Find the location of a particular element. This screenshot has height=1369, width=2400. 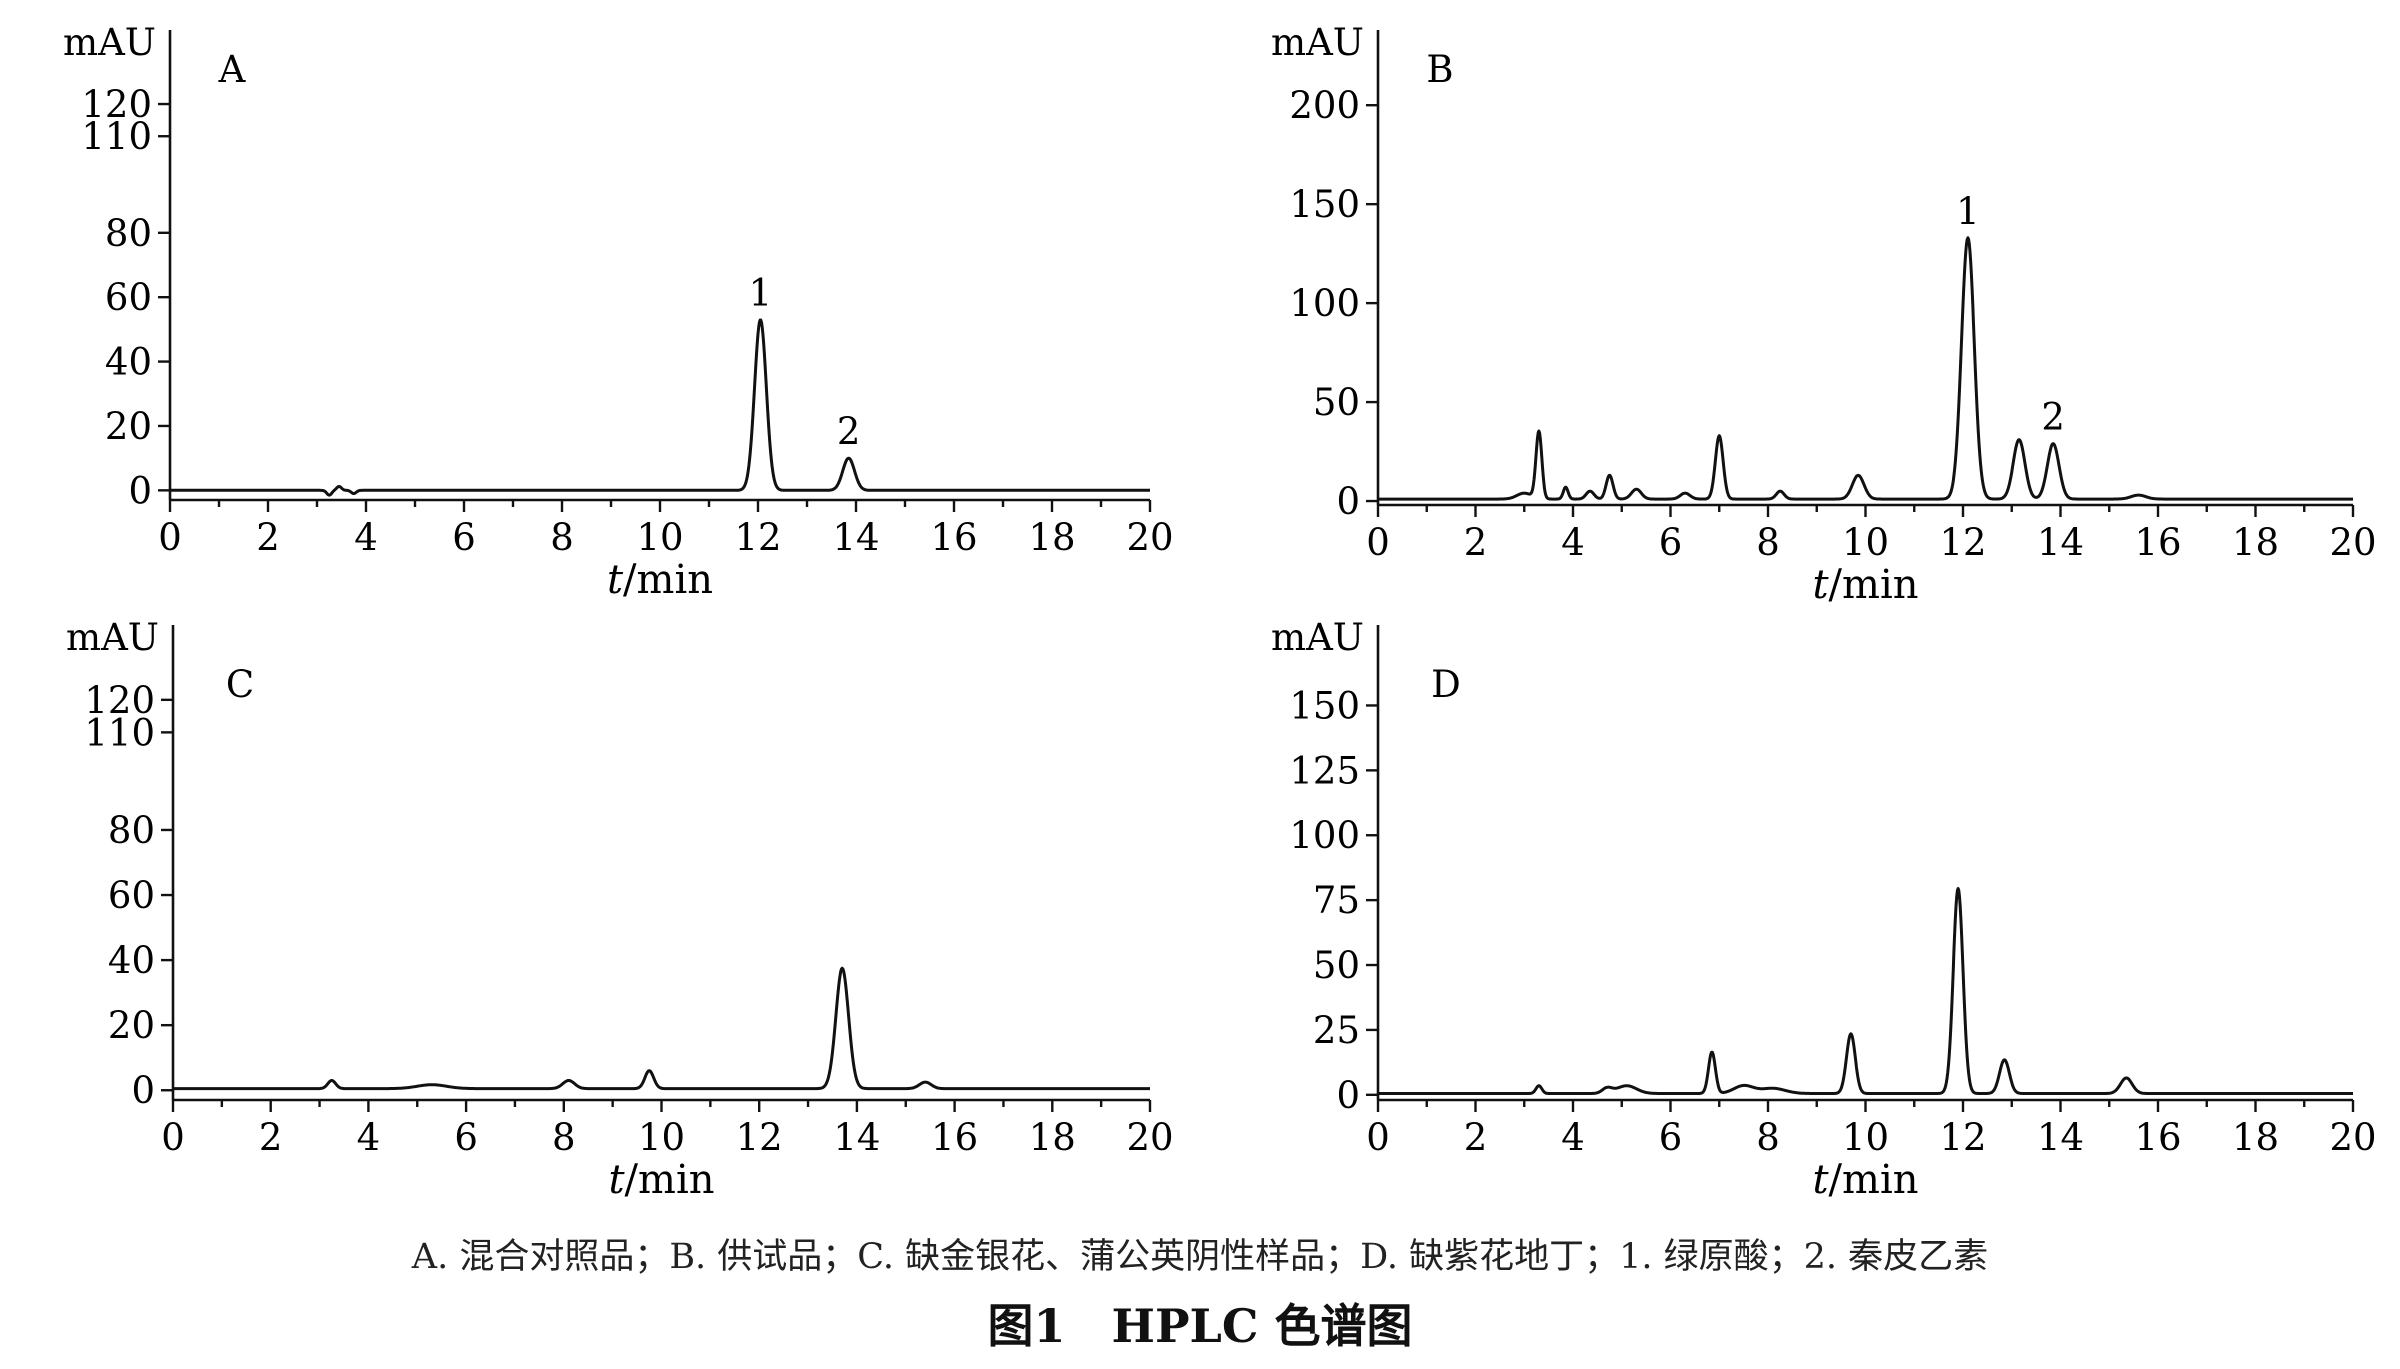

panel-a-y-tick-label: 80 is located at coordinates (128, 233).